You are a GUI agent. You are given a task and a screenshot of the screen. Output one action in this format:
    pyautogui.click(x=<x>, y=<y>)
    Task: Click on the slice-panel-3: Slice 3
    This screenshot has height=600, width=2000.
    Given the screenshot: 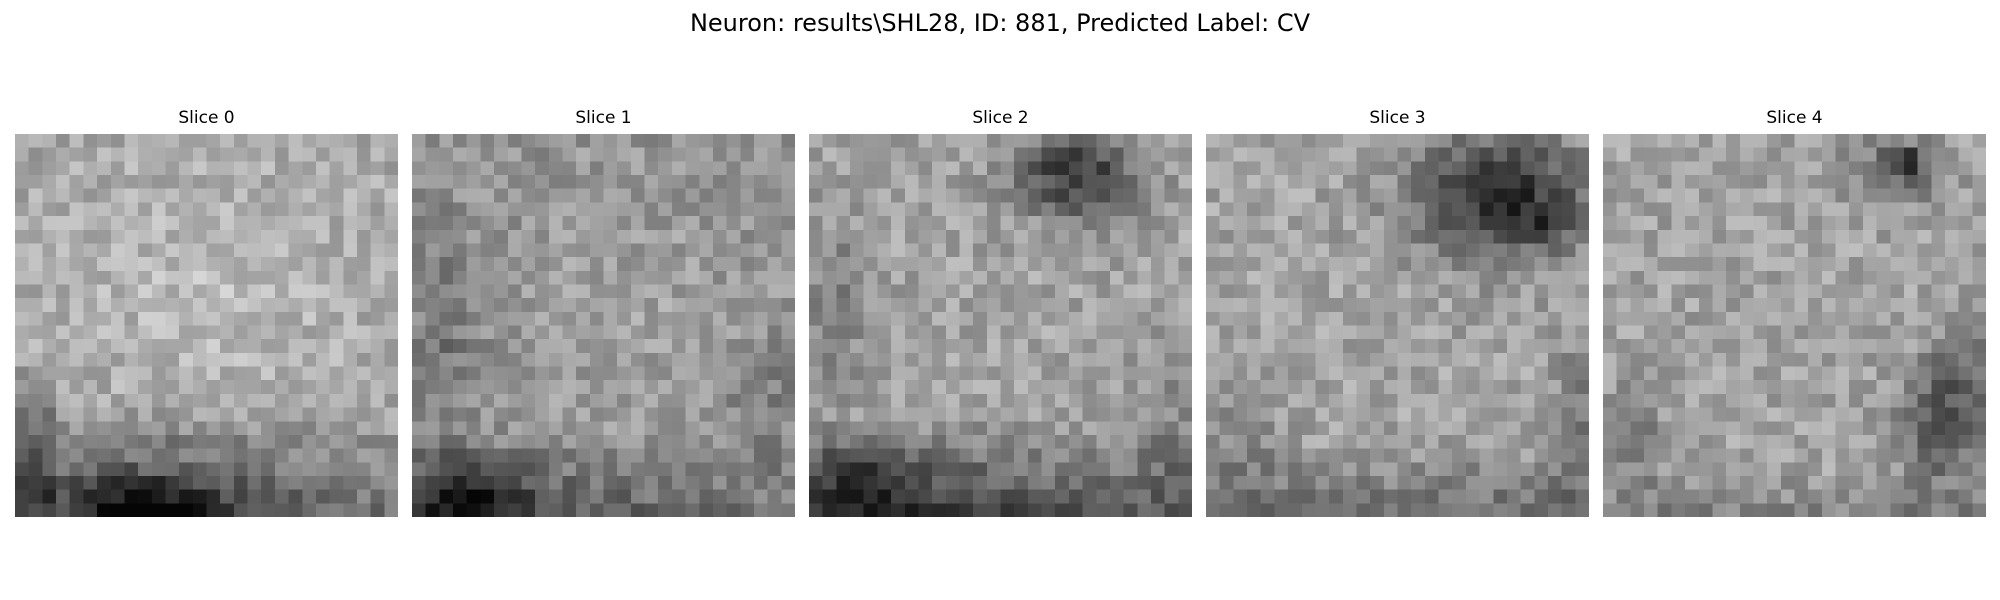 What is the action you would take?
    pyautogui.click(x=1397, y=314)
    